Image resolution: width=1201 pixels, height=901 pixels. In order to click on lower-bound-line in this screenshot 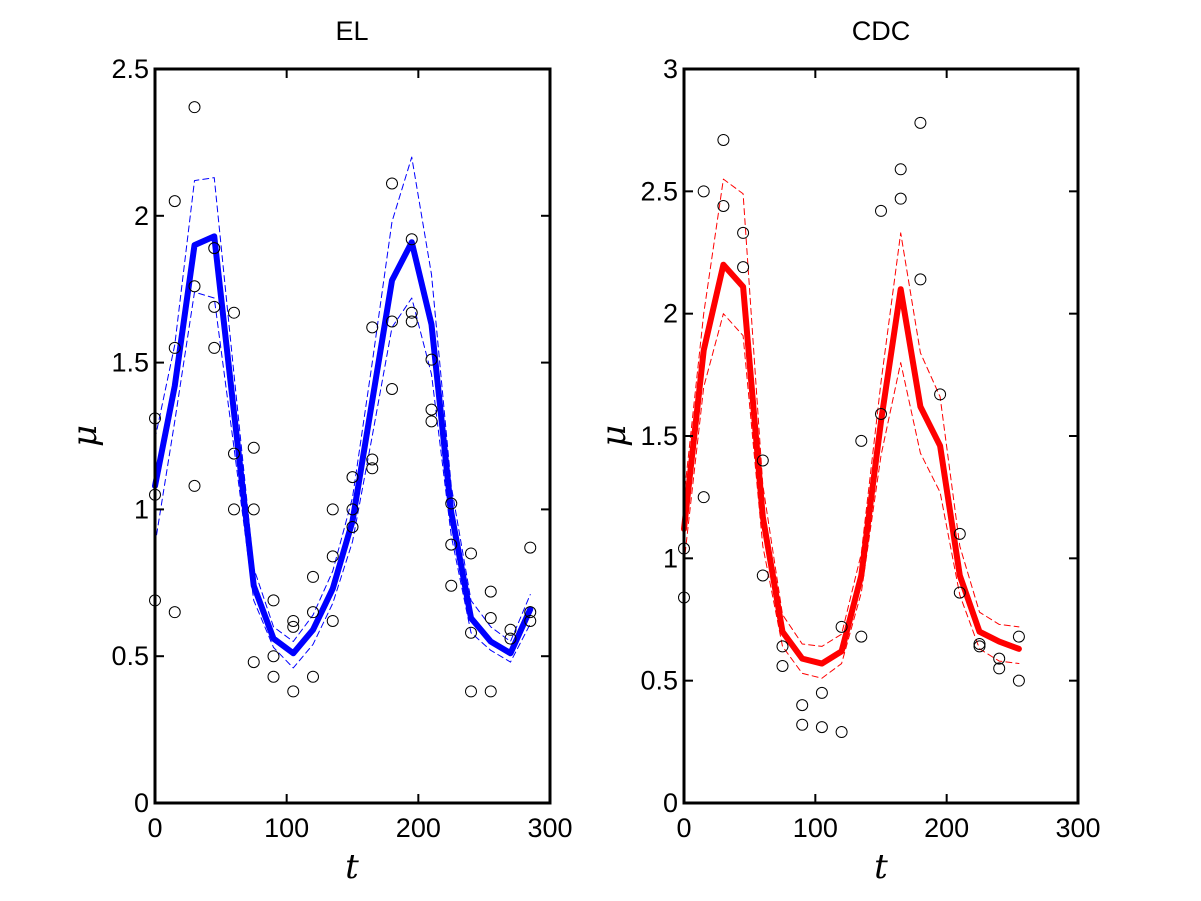, I will do `click(342, 480)`.